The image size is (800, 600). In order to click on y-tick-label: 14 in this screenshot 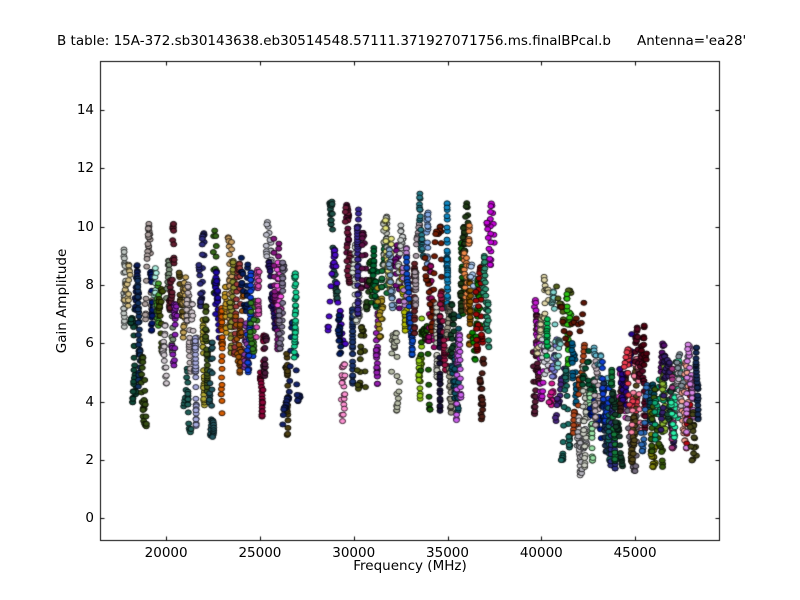, I will do `click(85, 109)`.